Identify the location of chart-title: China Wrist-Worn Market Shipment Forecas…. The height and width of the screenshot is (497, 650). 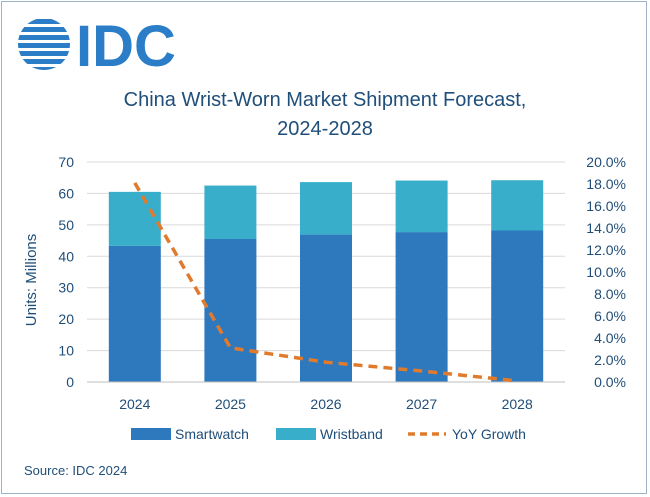
(325, 115).